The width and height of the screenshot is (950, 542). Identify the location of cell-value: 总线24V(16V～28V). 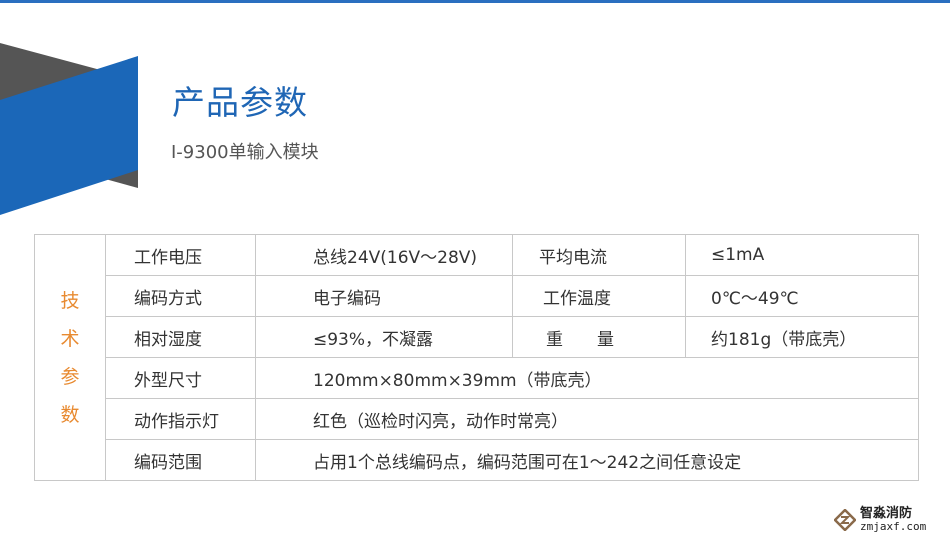
(384, 255).